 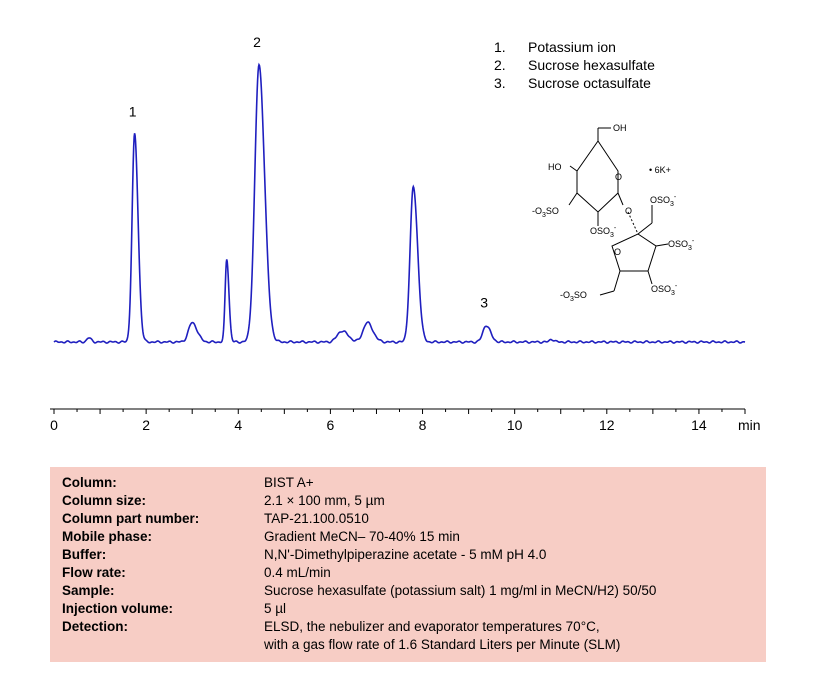 I want to click on condition-label: Column part number:, so click(x=131, y=518).